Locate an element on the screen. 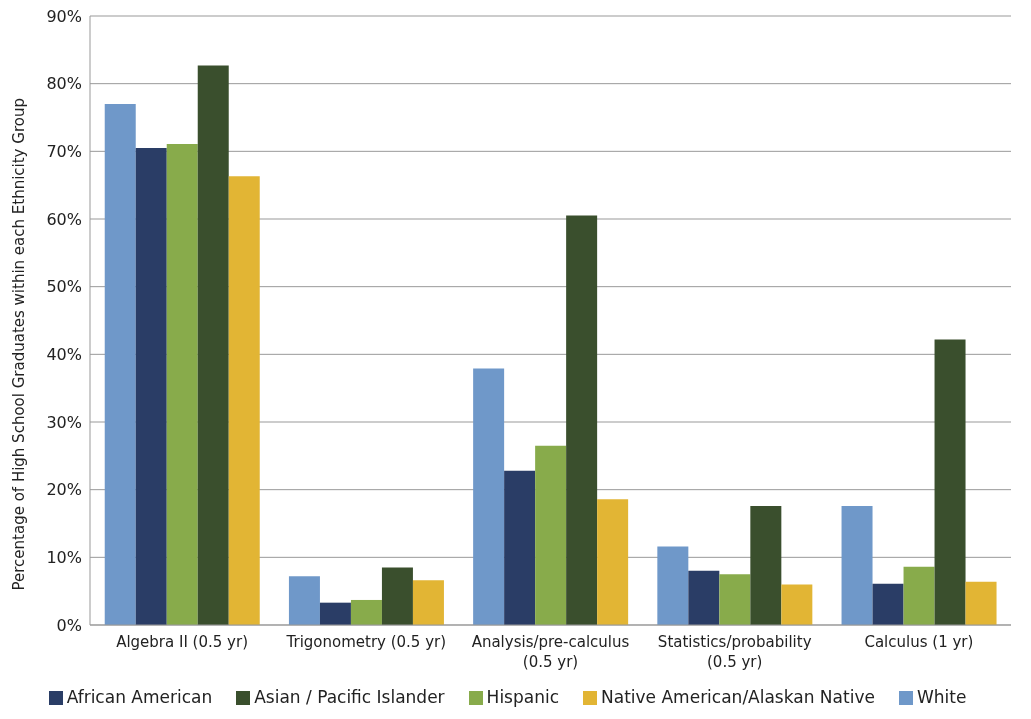 The height and width of the screenshot is (719, 1031). y-tick-label: 60% is located at coordinates (64, 219).